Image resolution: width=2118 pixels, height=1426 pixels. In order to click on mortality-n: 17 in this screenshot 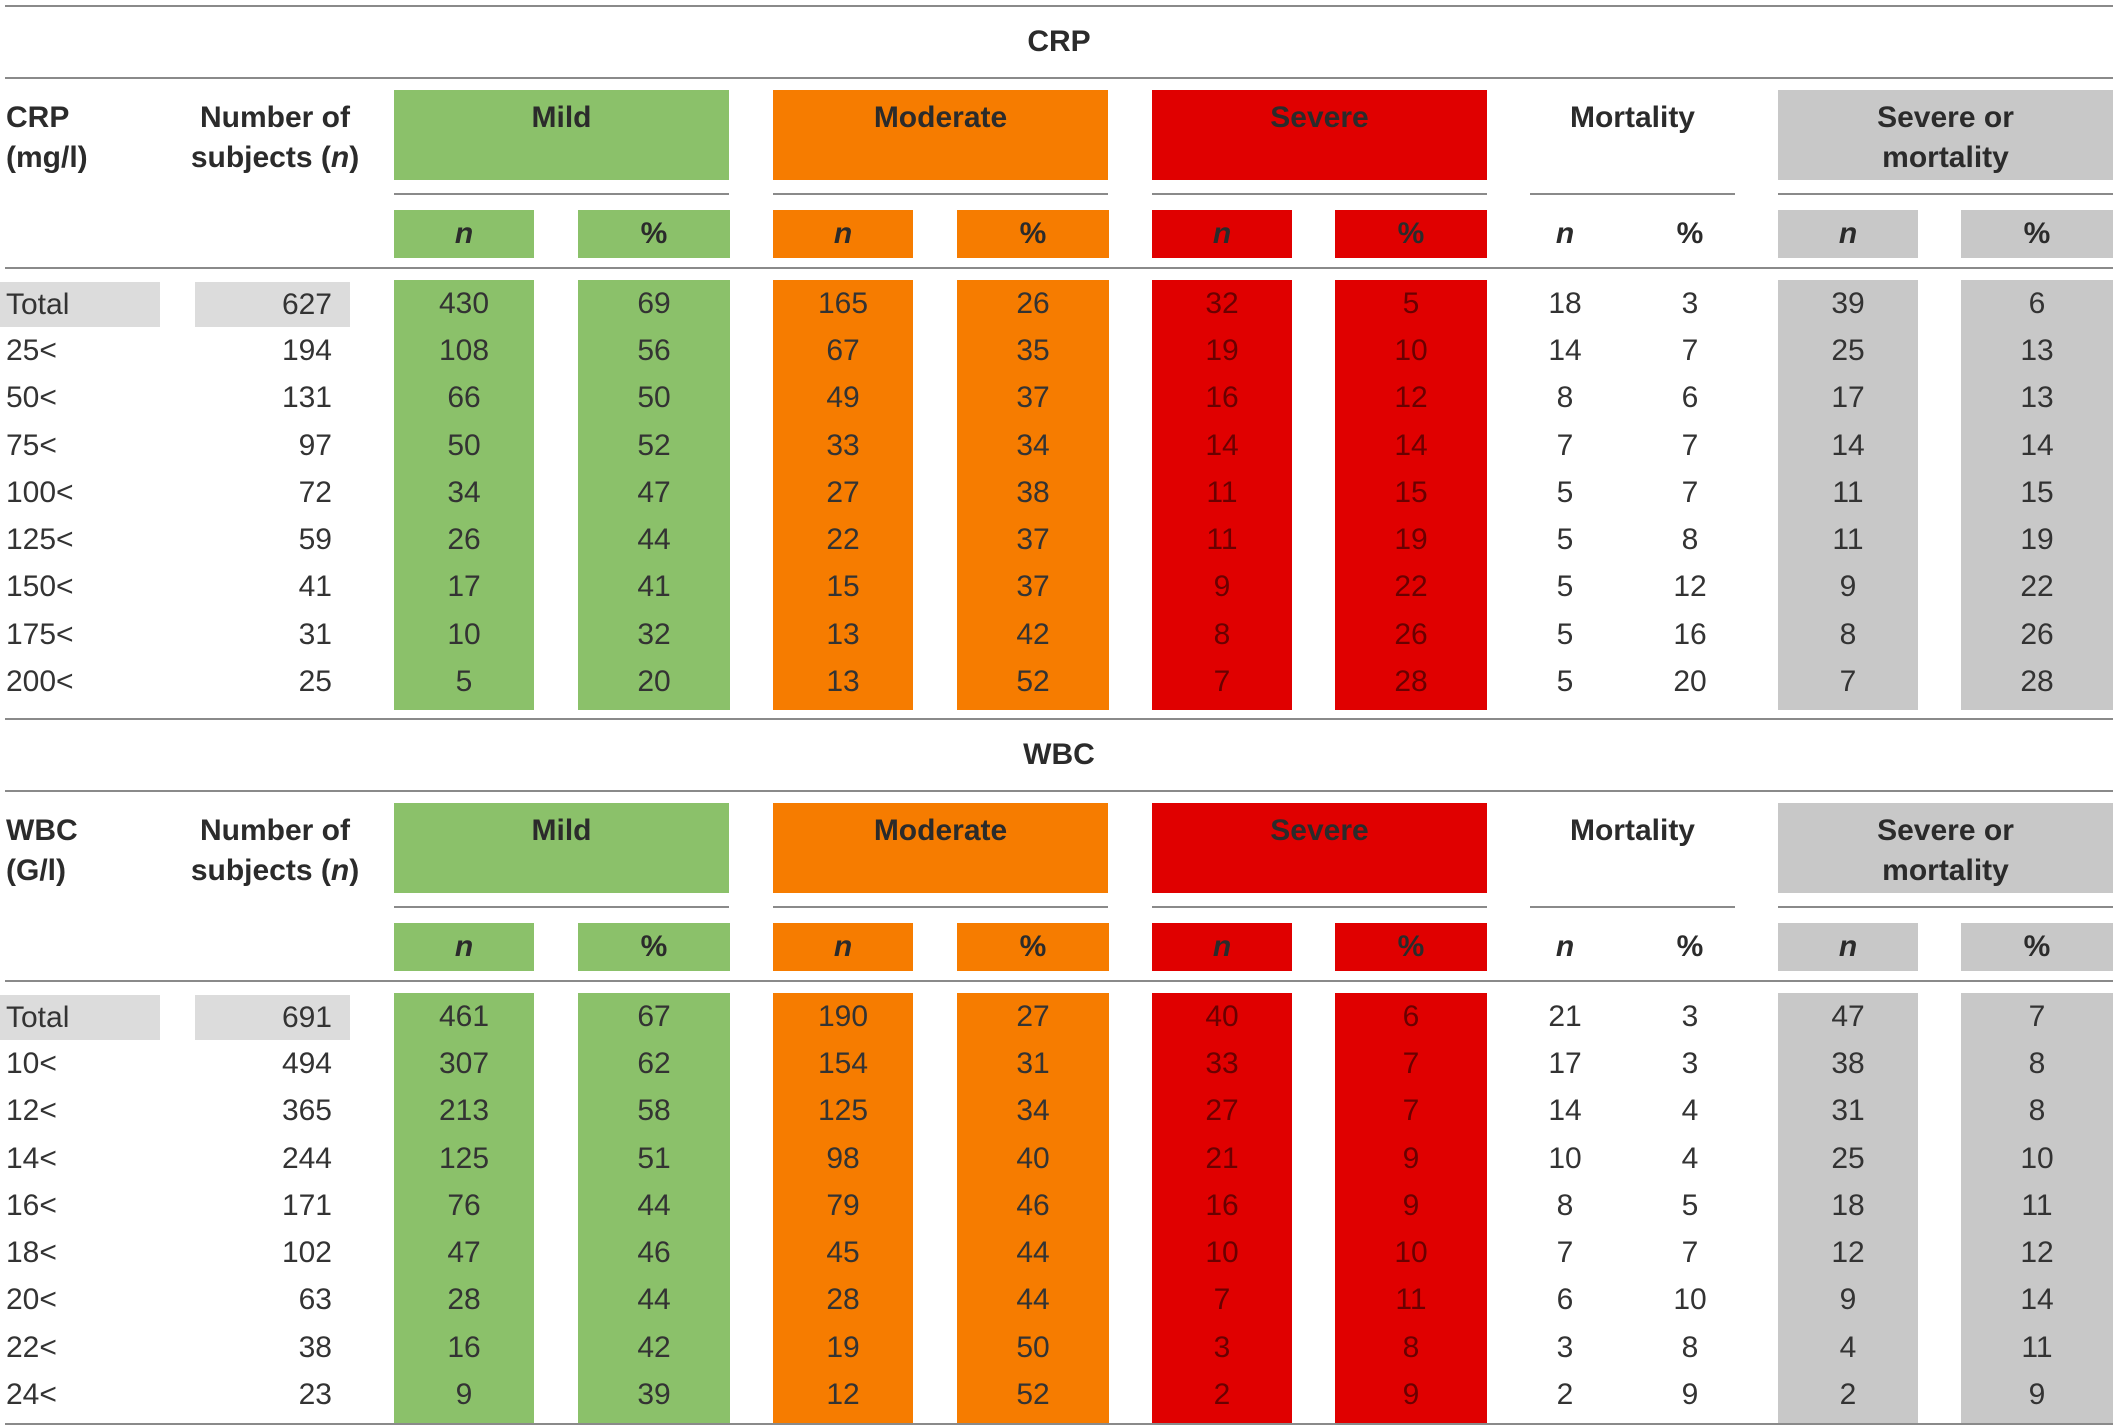, I will do `click(1565, 1063)`.